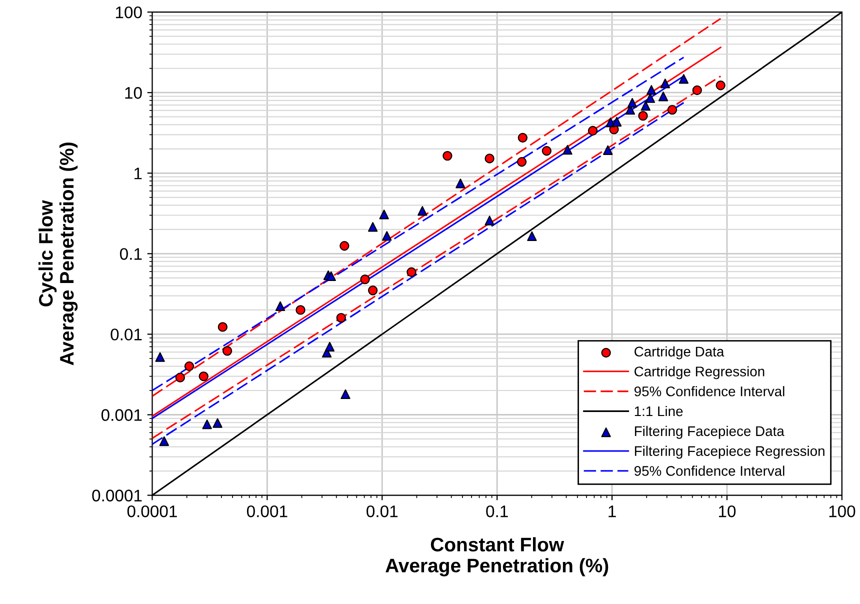  I want to click on y-axis-title: Cyclic Flow Average Penetration (%), so click(58, 254).